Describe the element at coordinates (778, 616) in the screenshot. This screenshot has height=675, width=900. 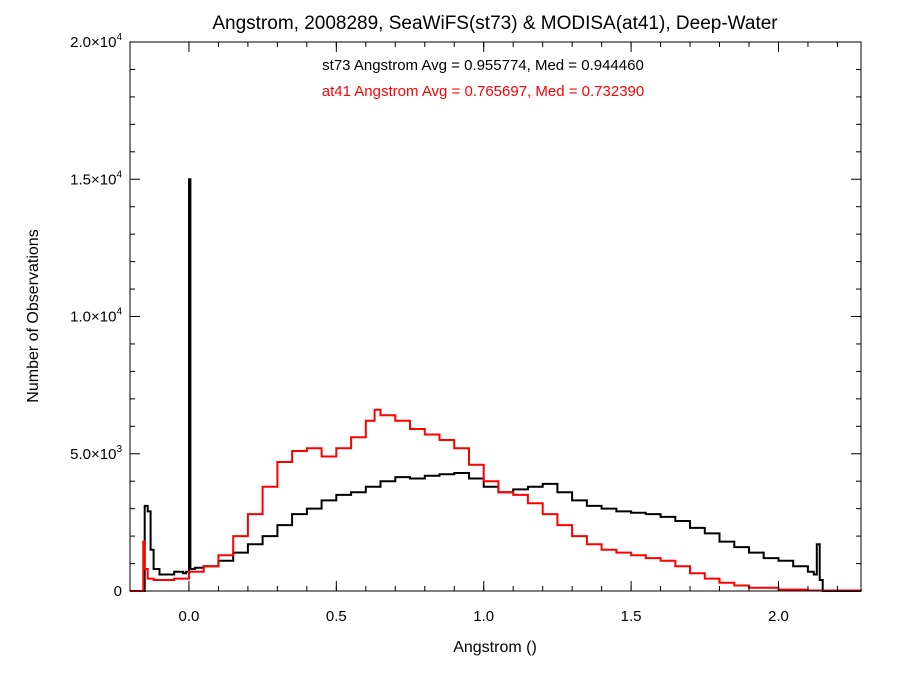
I see `x-tick-label: 2.0` at that location.